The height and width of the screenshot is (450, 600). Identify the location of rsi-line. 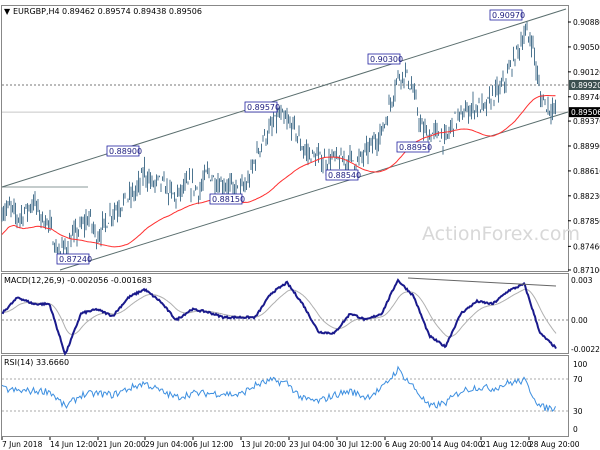
(278, 389).